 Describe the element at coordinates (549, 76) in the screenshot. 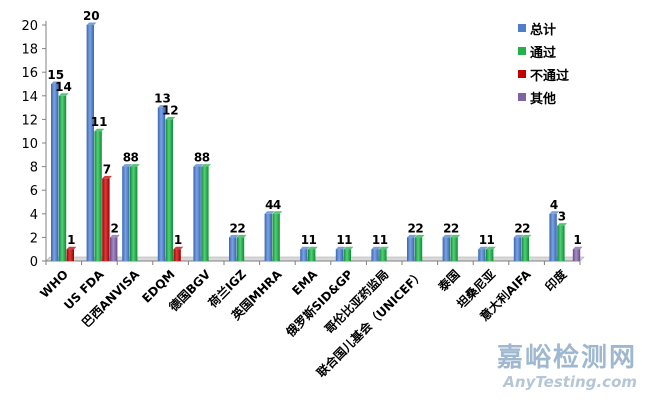

I see `legend-label: 不通过` at that location.